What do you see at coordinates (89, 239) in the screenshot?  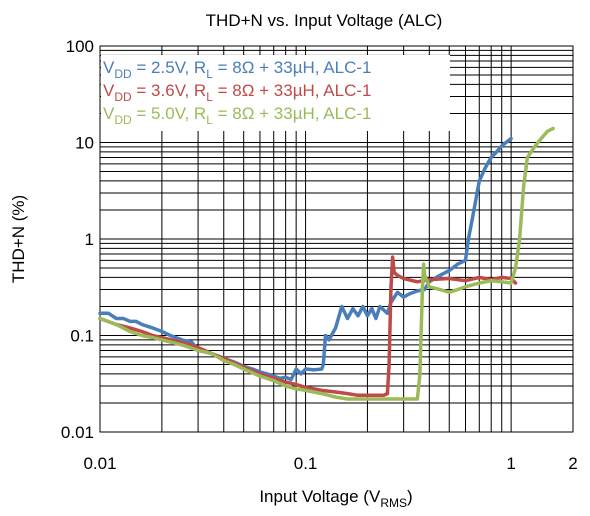 I see `y-tick-label: 1` at bounding box center [89, 239].